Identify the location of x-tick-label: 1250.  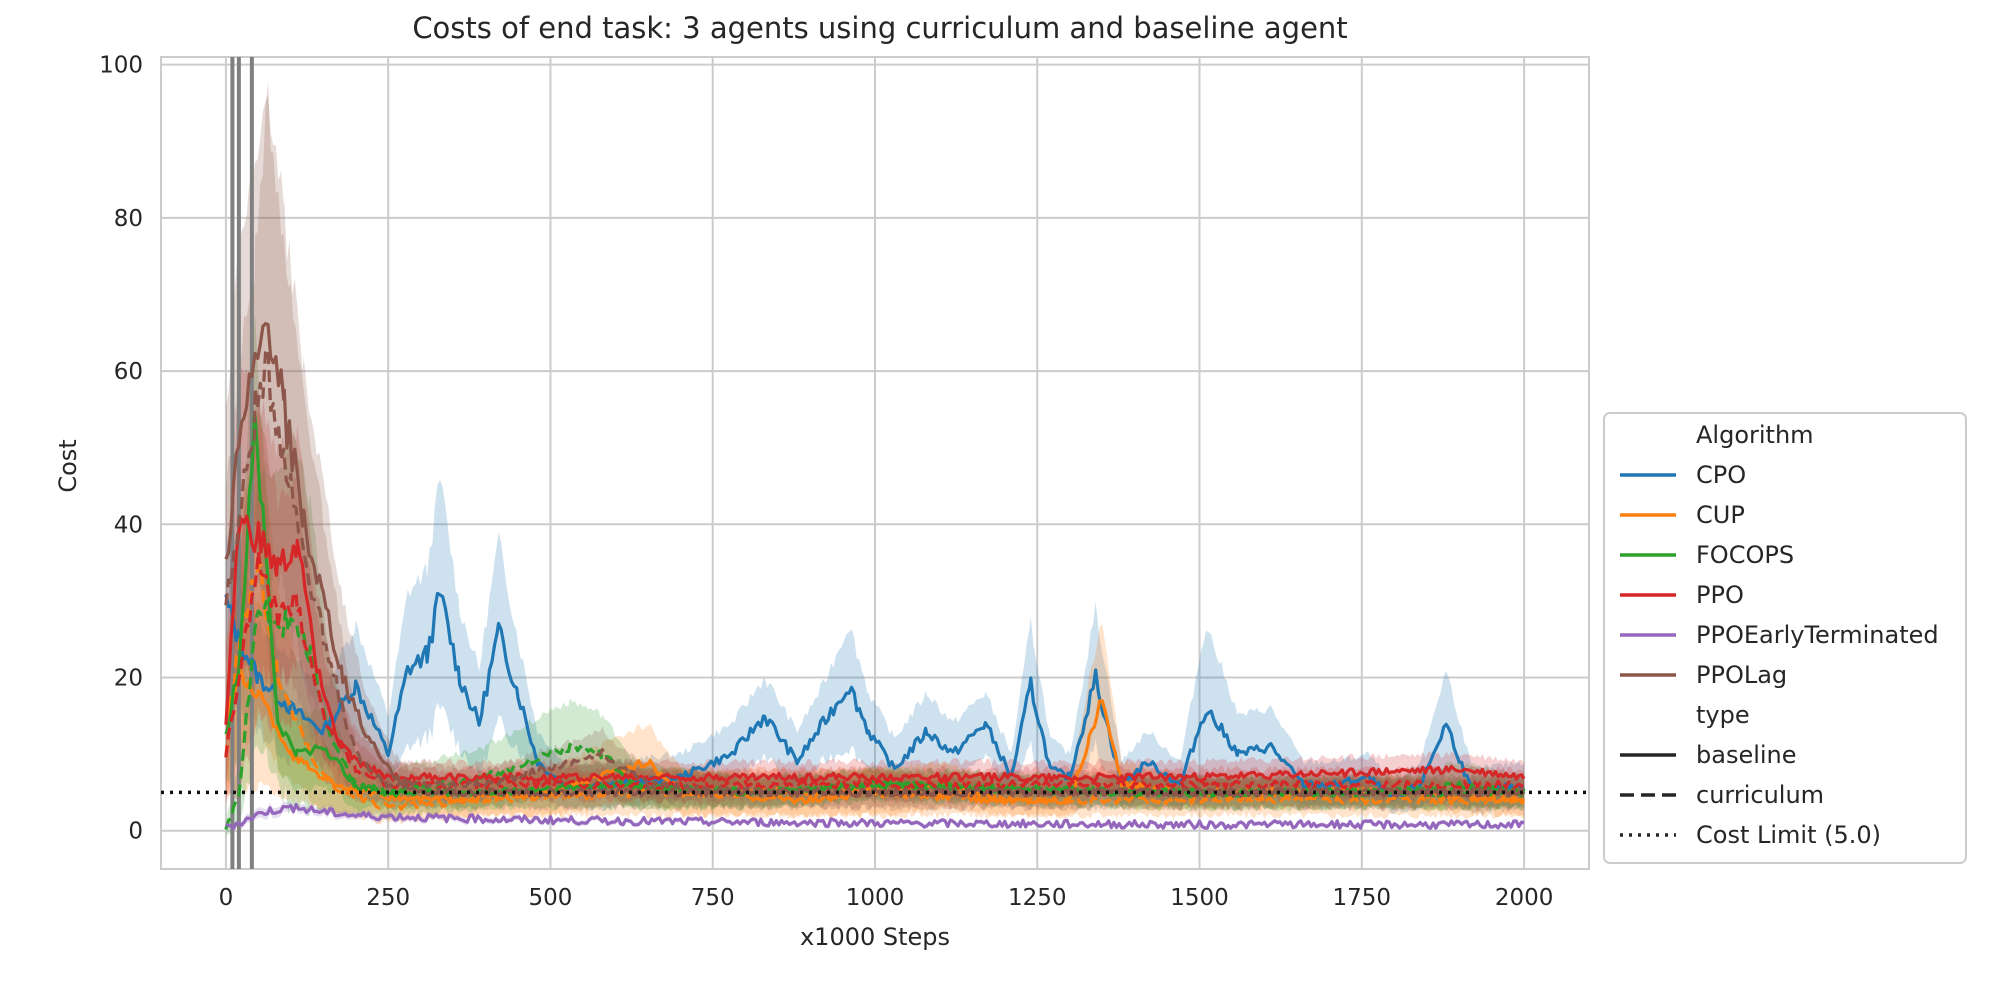
(1037, 898).